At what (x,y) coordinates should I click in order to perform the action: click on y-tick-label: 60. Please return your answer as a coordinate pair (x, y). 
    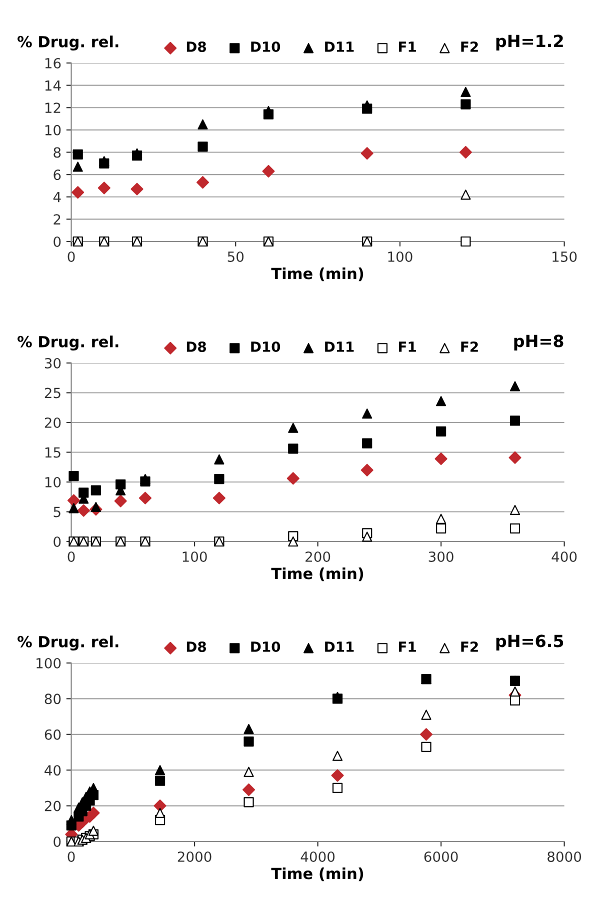
    Looking at the image, I should click on (52, 734).